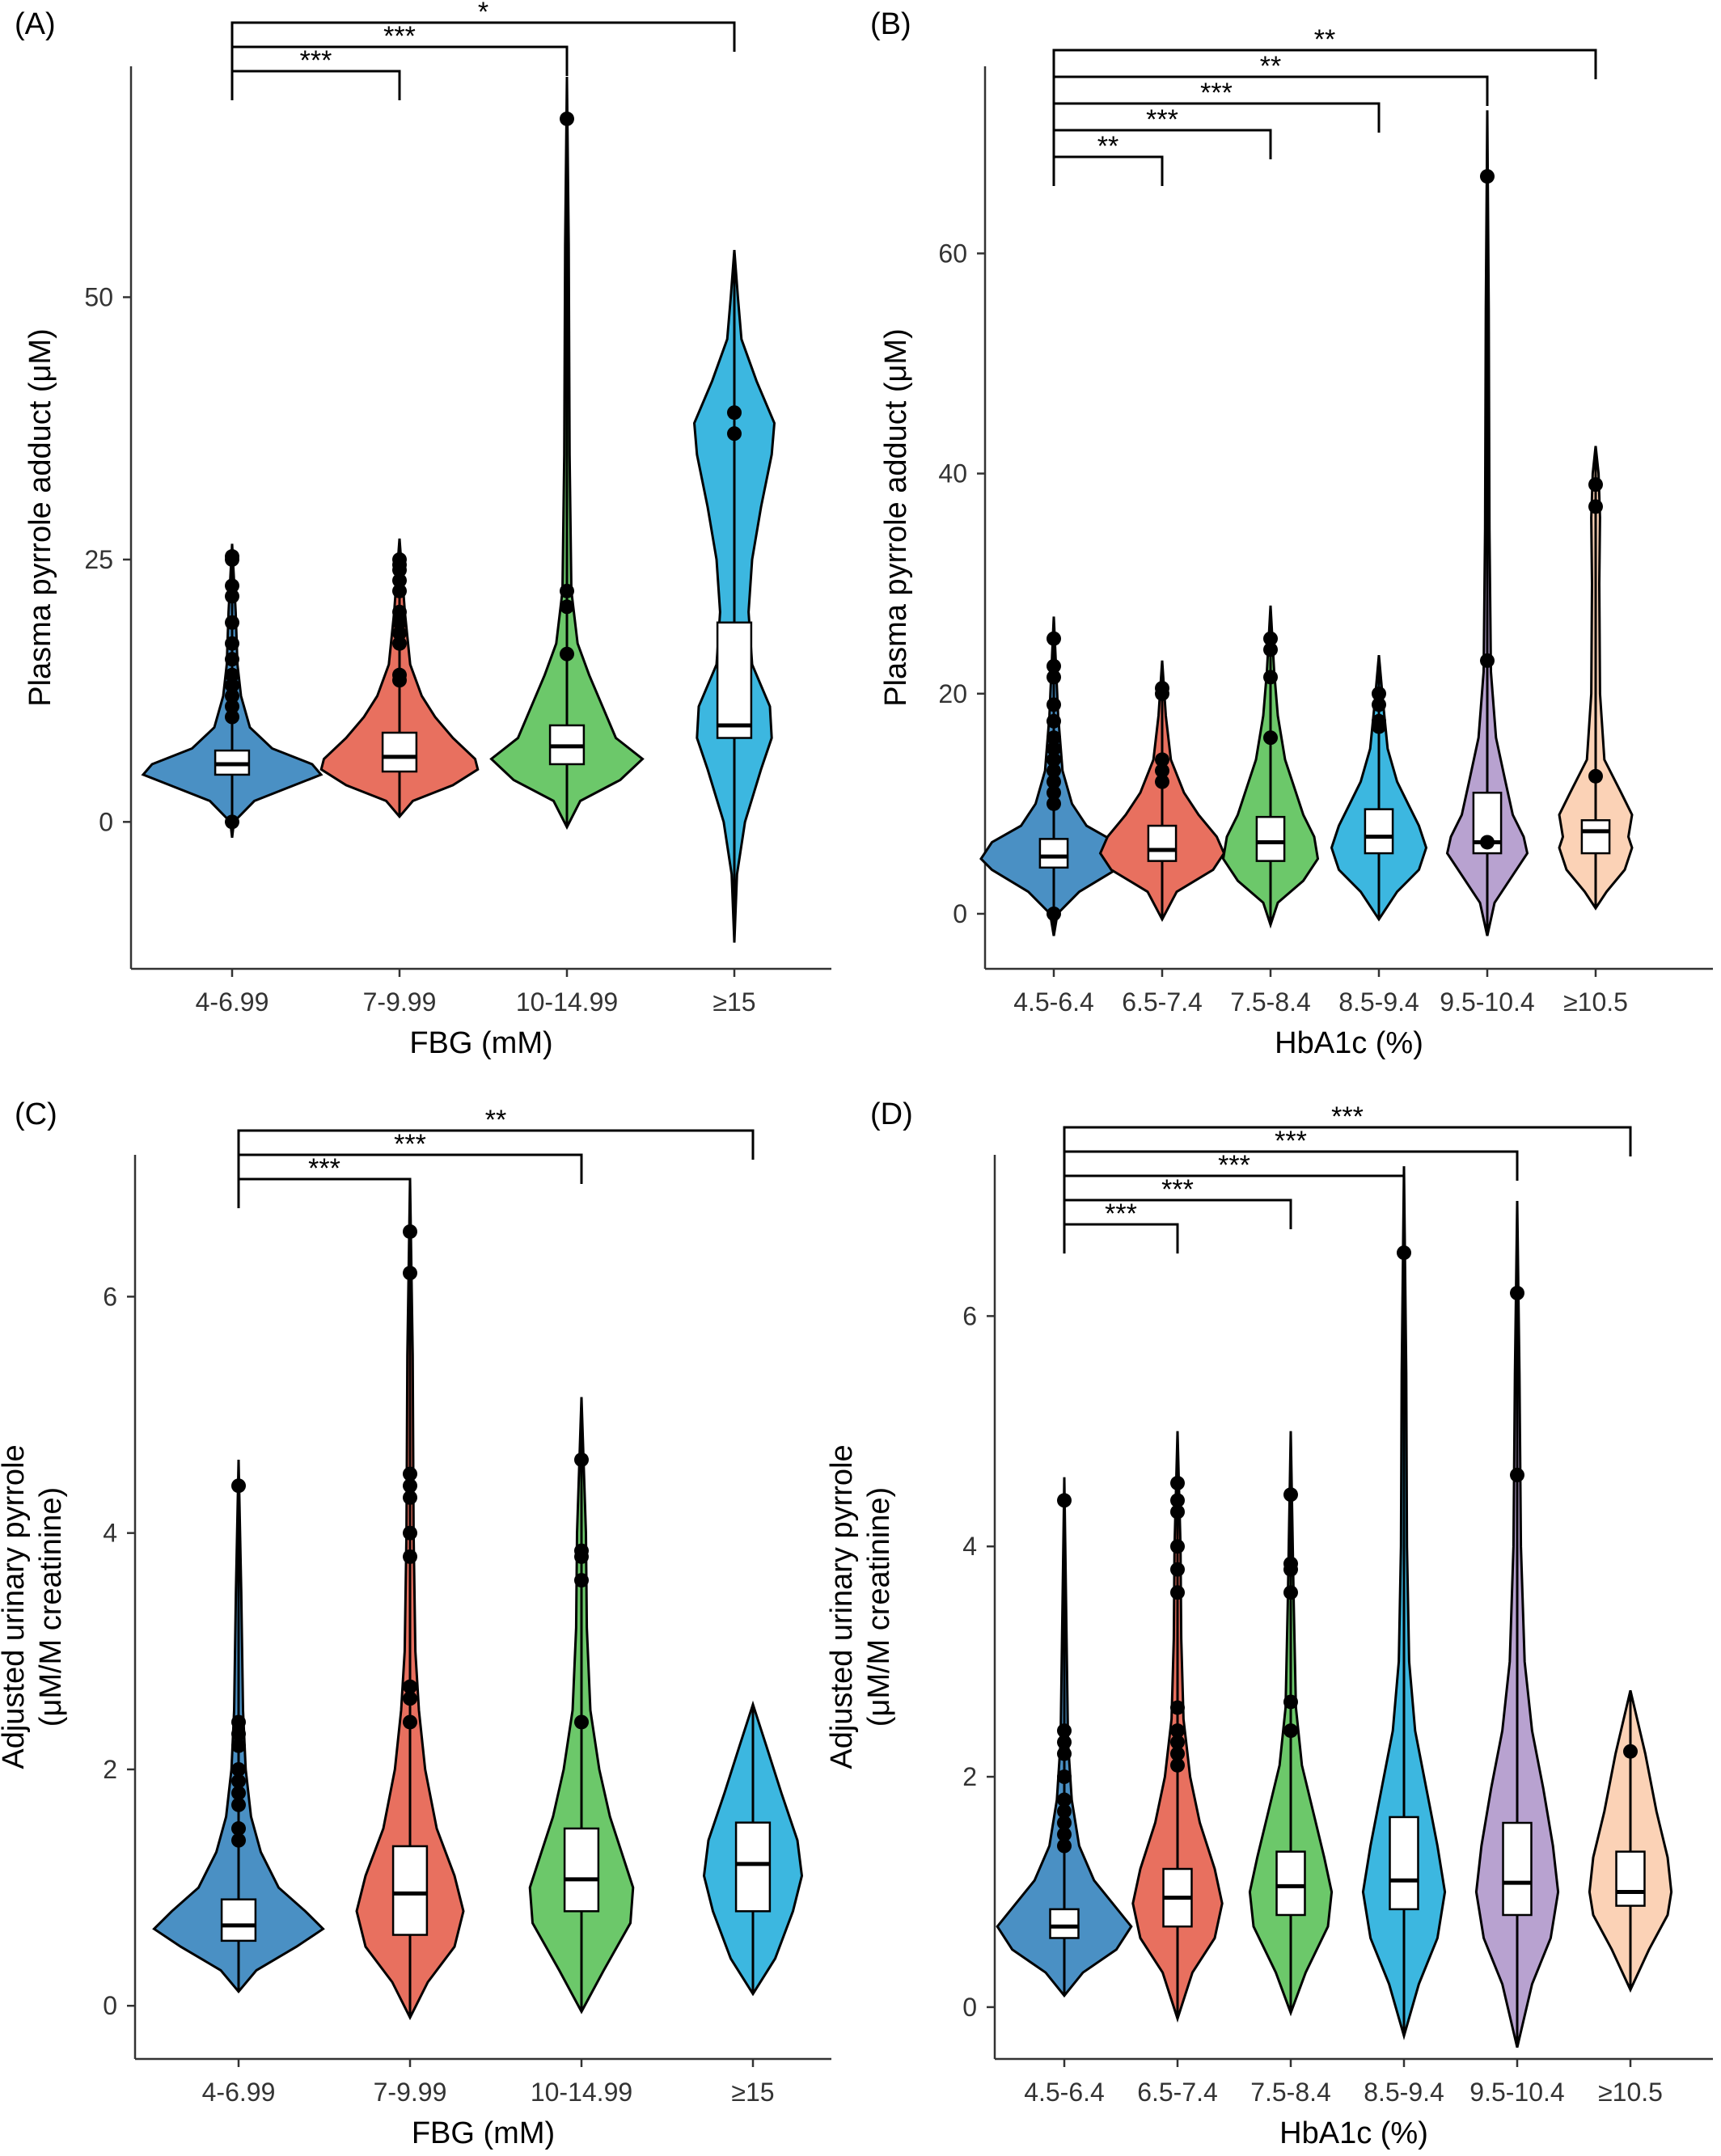 Image resolution: width=1721 pixels, height=2156 pixels. I want to click on x-tick-label: ≥15, so click(734, 1002).